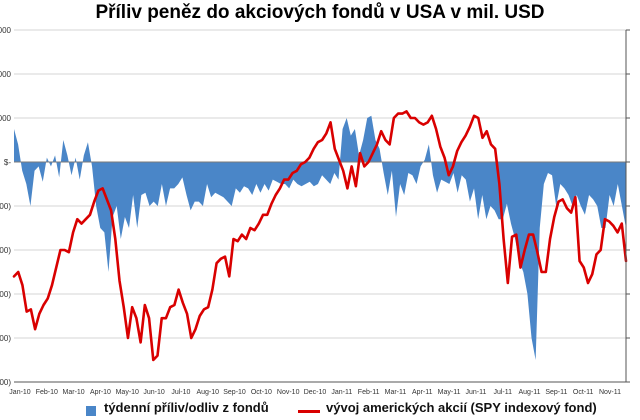 The image size is (640, 420). I want to click on x-tick-label: Feb-11, so click(369, 392).